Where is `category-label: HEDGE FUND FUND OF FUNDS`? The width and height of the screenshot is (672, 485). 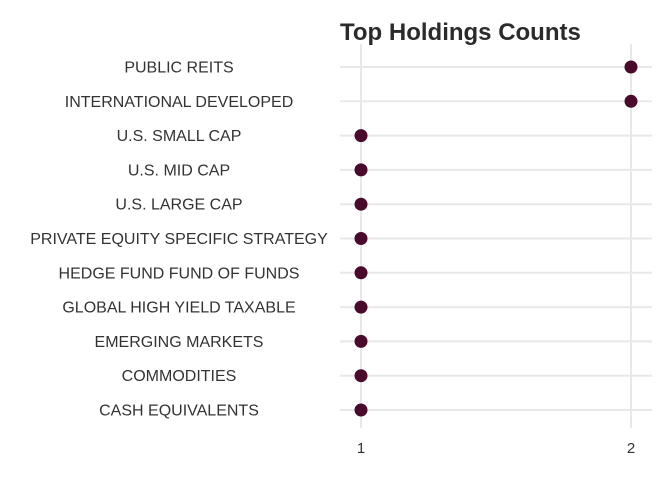
category-label: HEDGE FUND FUND OF FUNDS is located at coordinates (179, 273).